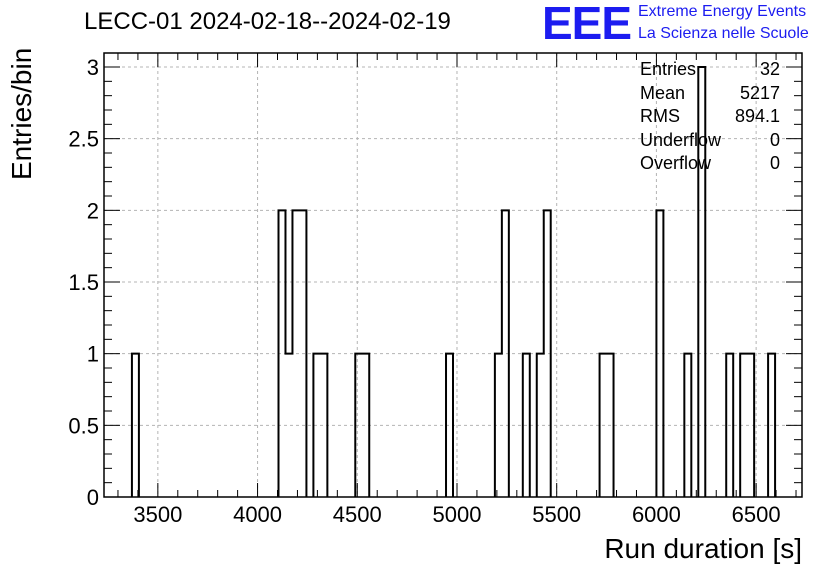 This screenshot has height=572, width=836. I want to click on x-tick-label: 3500, so click(157, 514).